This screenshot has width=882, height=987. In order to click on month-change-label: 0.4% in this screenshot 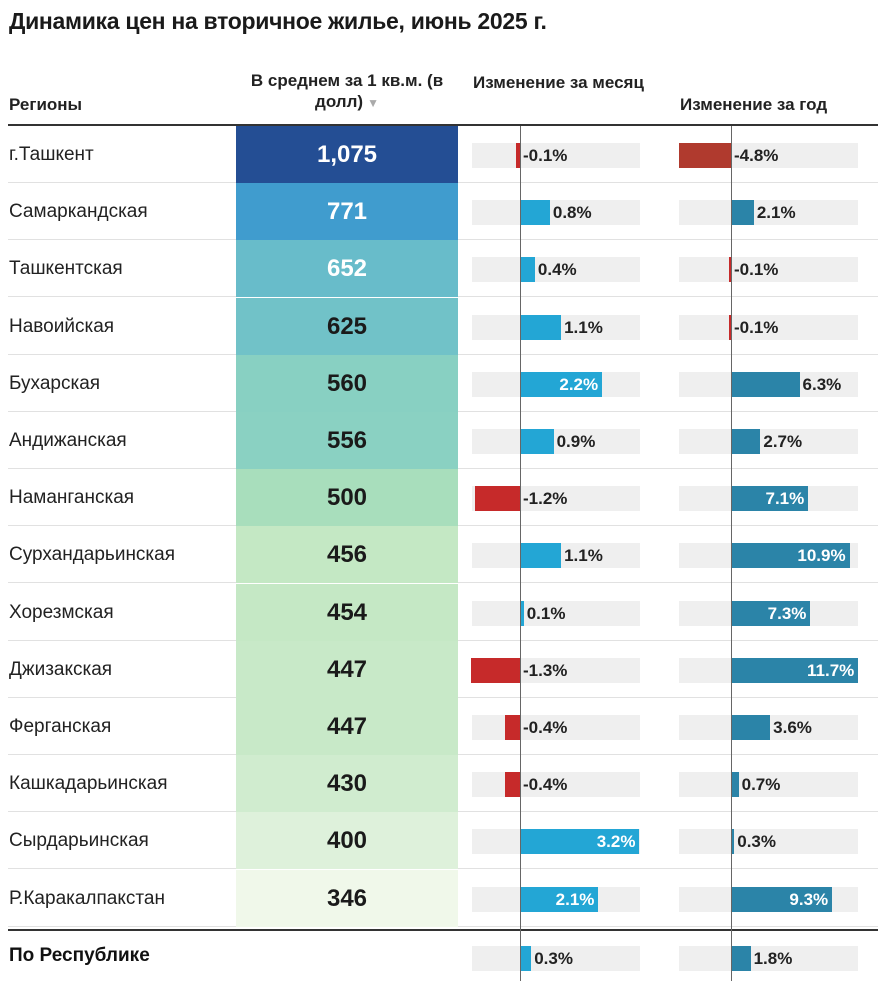, I will do `click(557, 270)`.